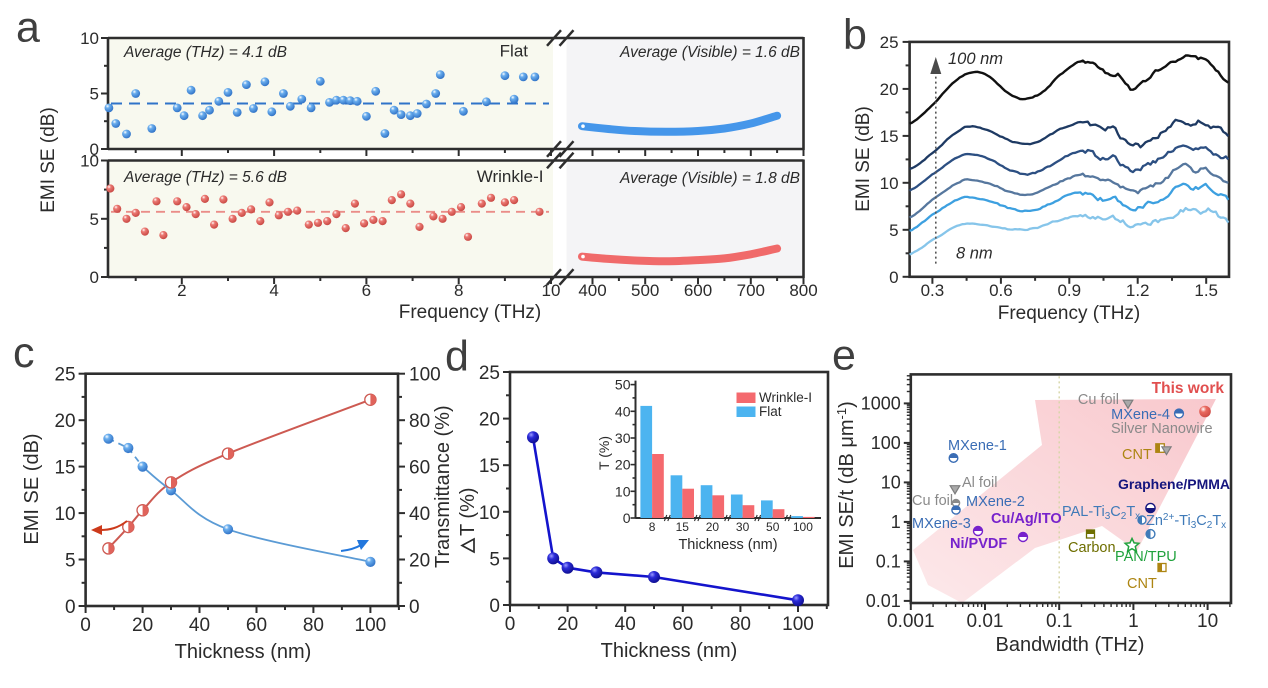  I want to click on svg-text: T (%), so click(604, 453).